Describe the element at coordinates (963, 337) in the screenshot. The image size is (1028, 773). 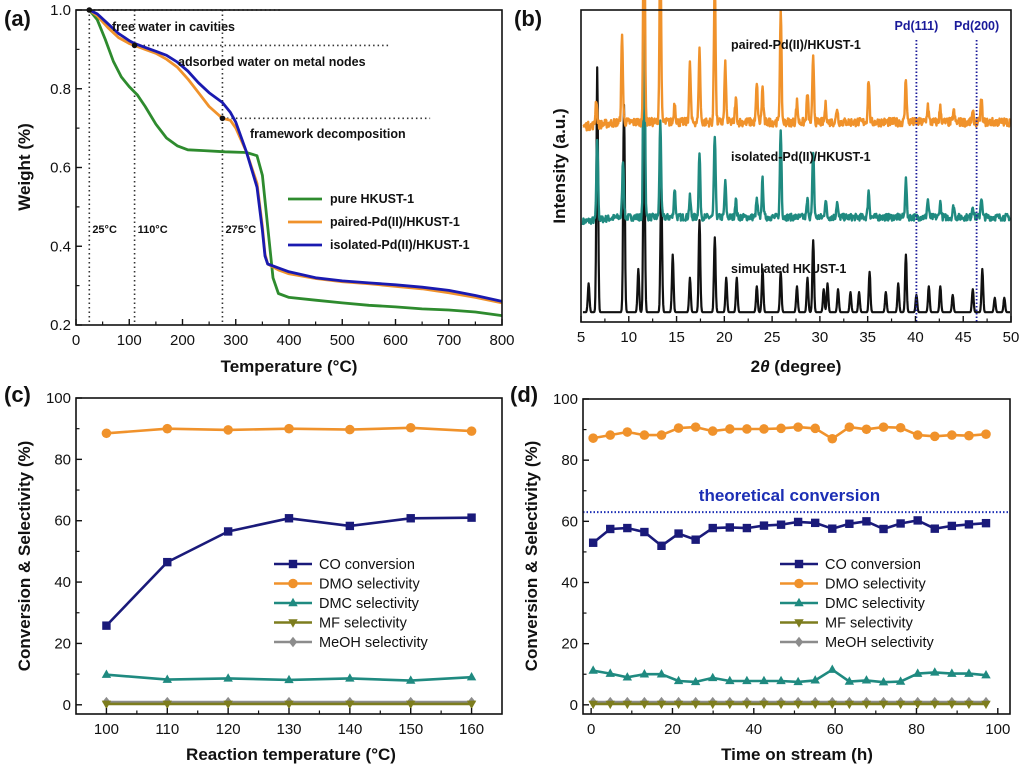
I see `panel-b-x-tick-label: 45` at that location.